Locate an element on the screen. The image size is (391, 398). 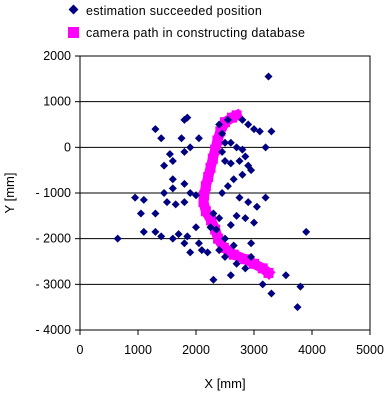
y-tick-label: - 1000 is located at coordinates (53, 193).